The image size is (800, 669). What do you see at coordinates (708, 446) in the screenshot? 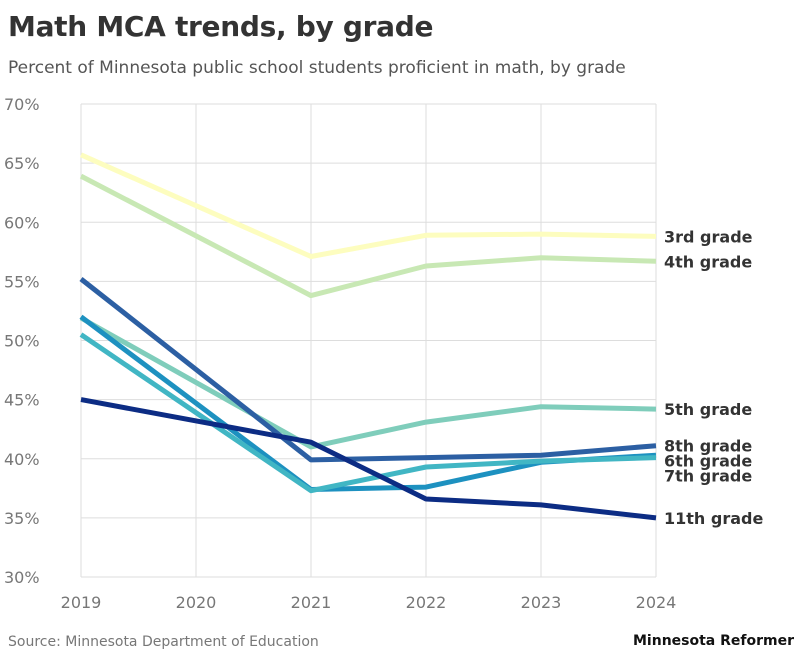
I see `series-label: 8th grade` at bounding box center [708, 446].